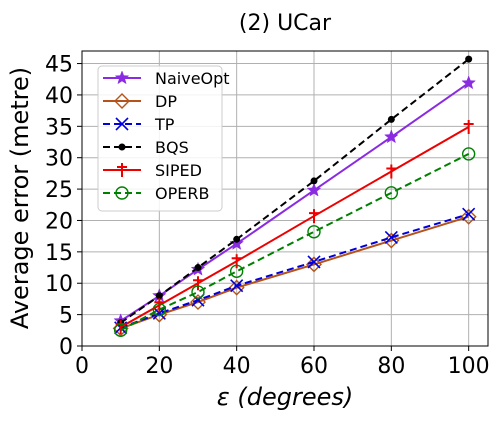 The height and width of the screenshot is (422, 503). What do you see at coordinates (285, 23) in the screenshot?
I see `chart-title: (2) UCar` at bounding box center [285, 23].